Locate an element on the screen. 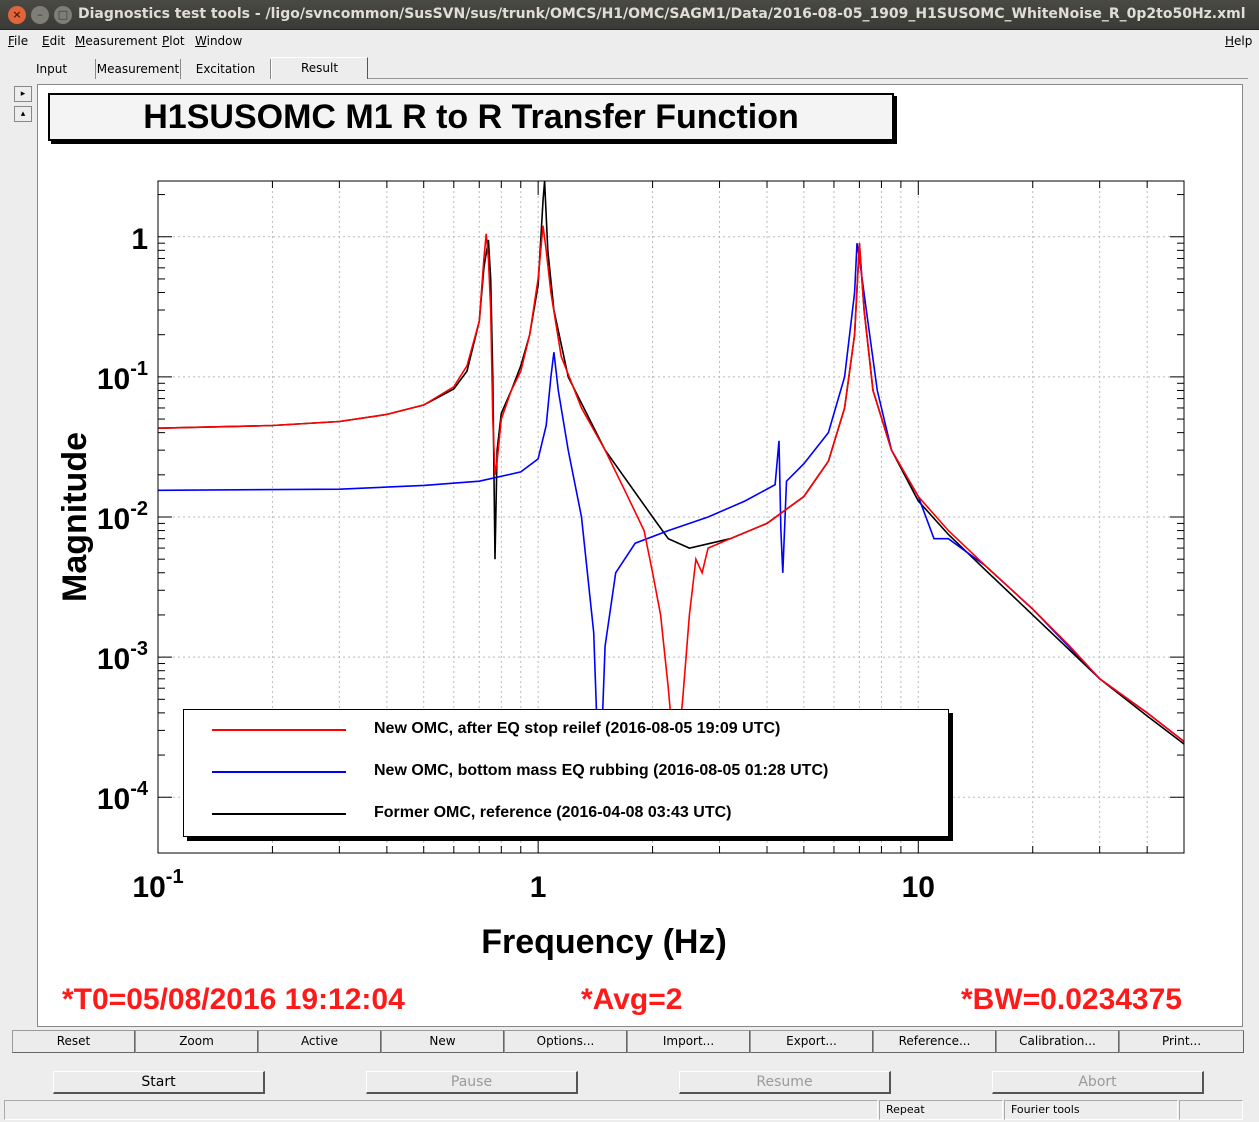 Image resolution: width=1259 pixels, height=1122 pixels. new-button: New is located at coordinates (442, 1041).